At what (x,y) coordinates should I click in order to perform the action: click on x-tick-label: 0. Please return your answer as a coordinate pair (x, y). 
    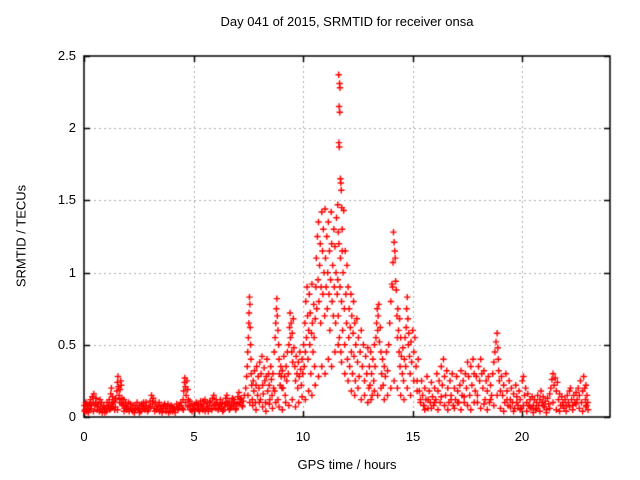
    Looking at the image, I should click on (84, 436).